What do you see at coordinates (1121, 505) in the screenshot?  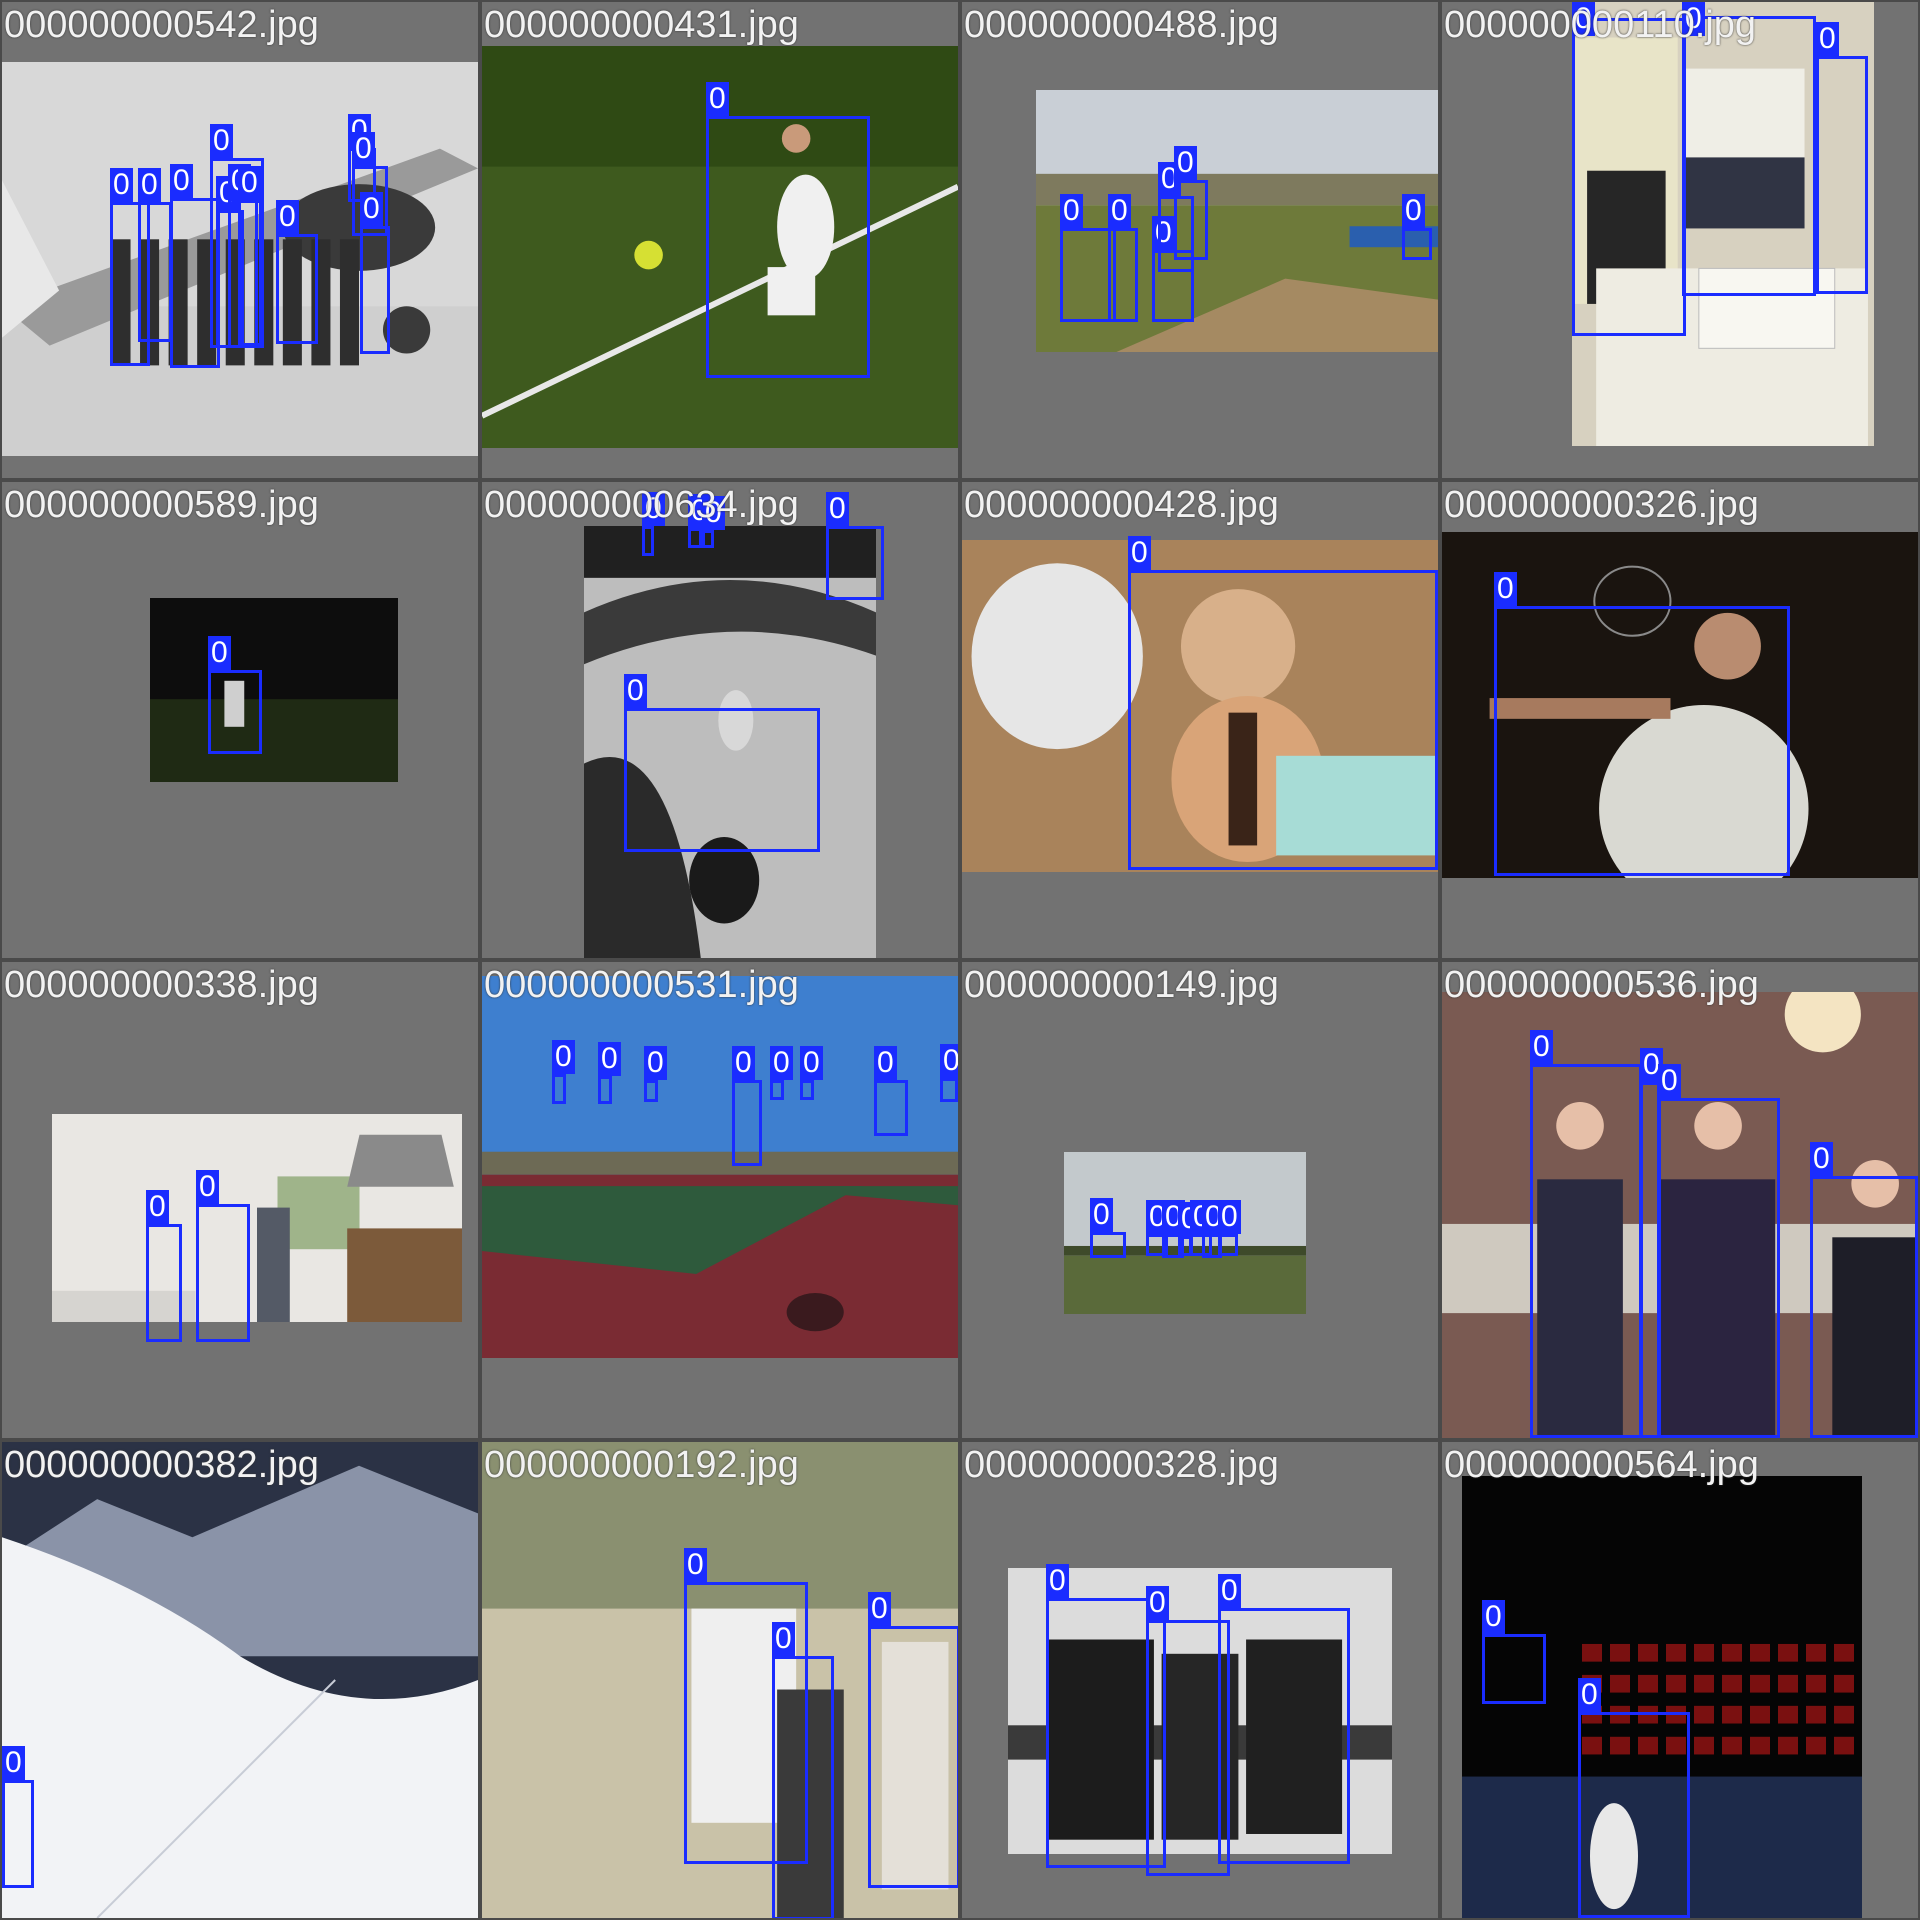 I see `tile-filename: 000000000428.jpg` at bounding box center [1121, 505].